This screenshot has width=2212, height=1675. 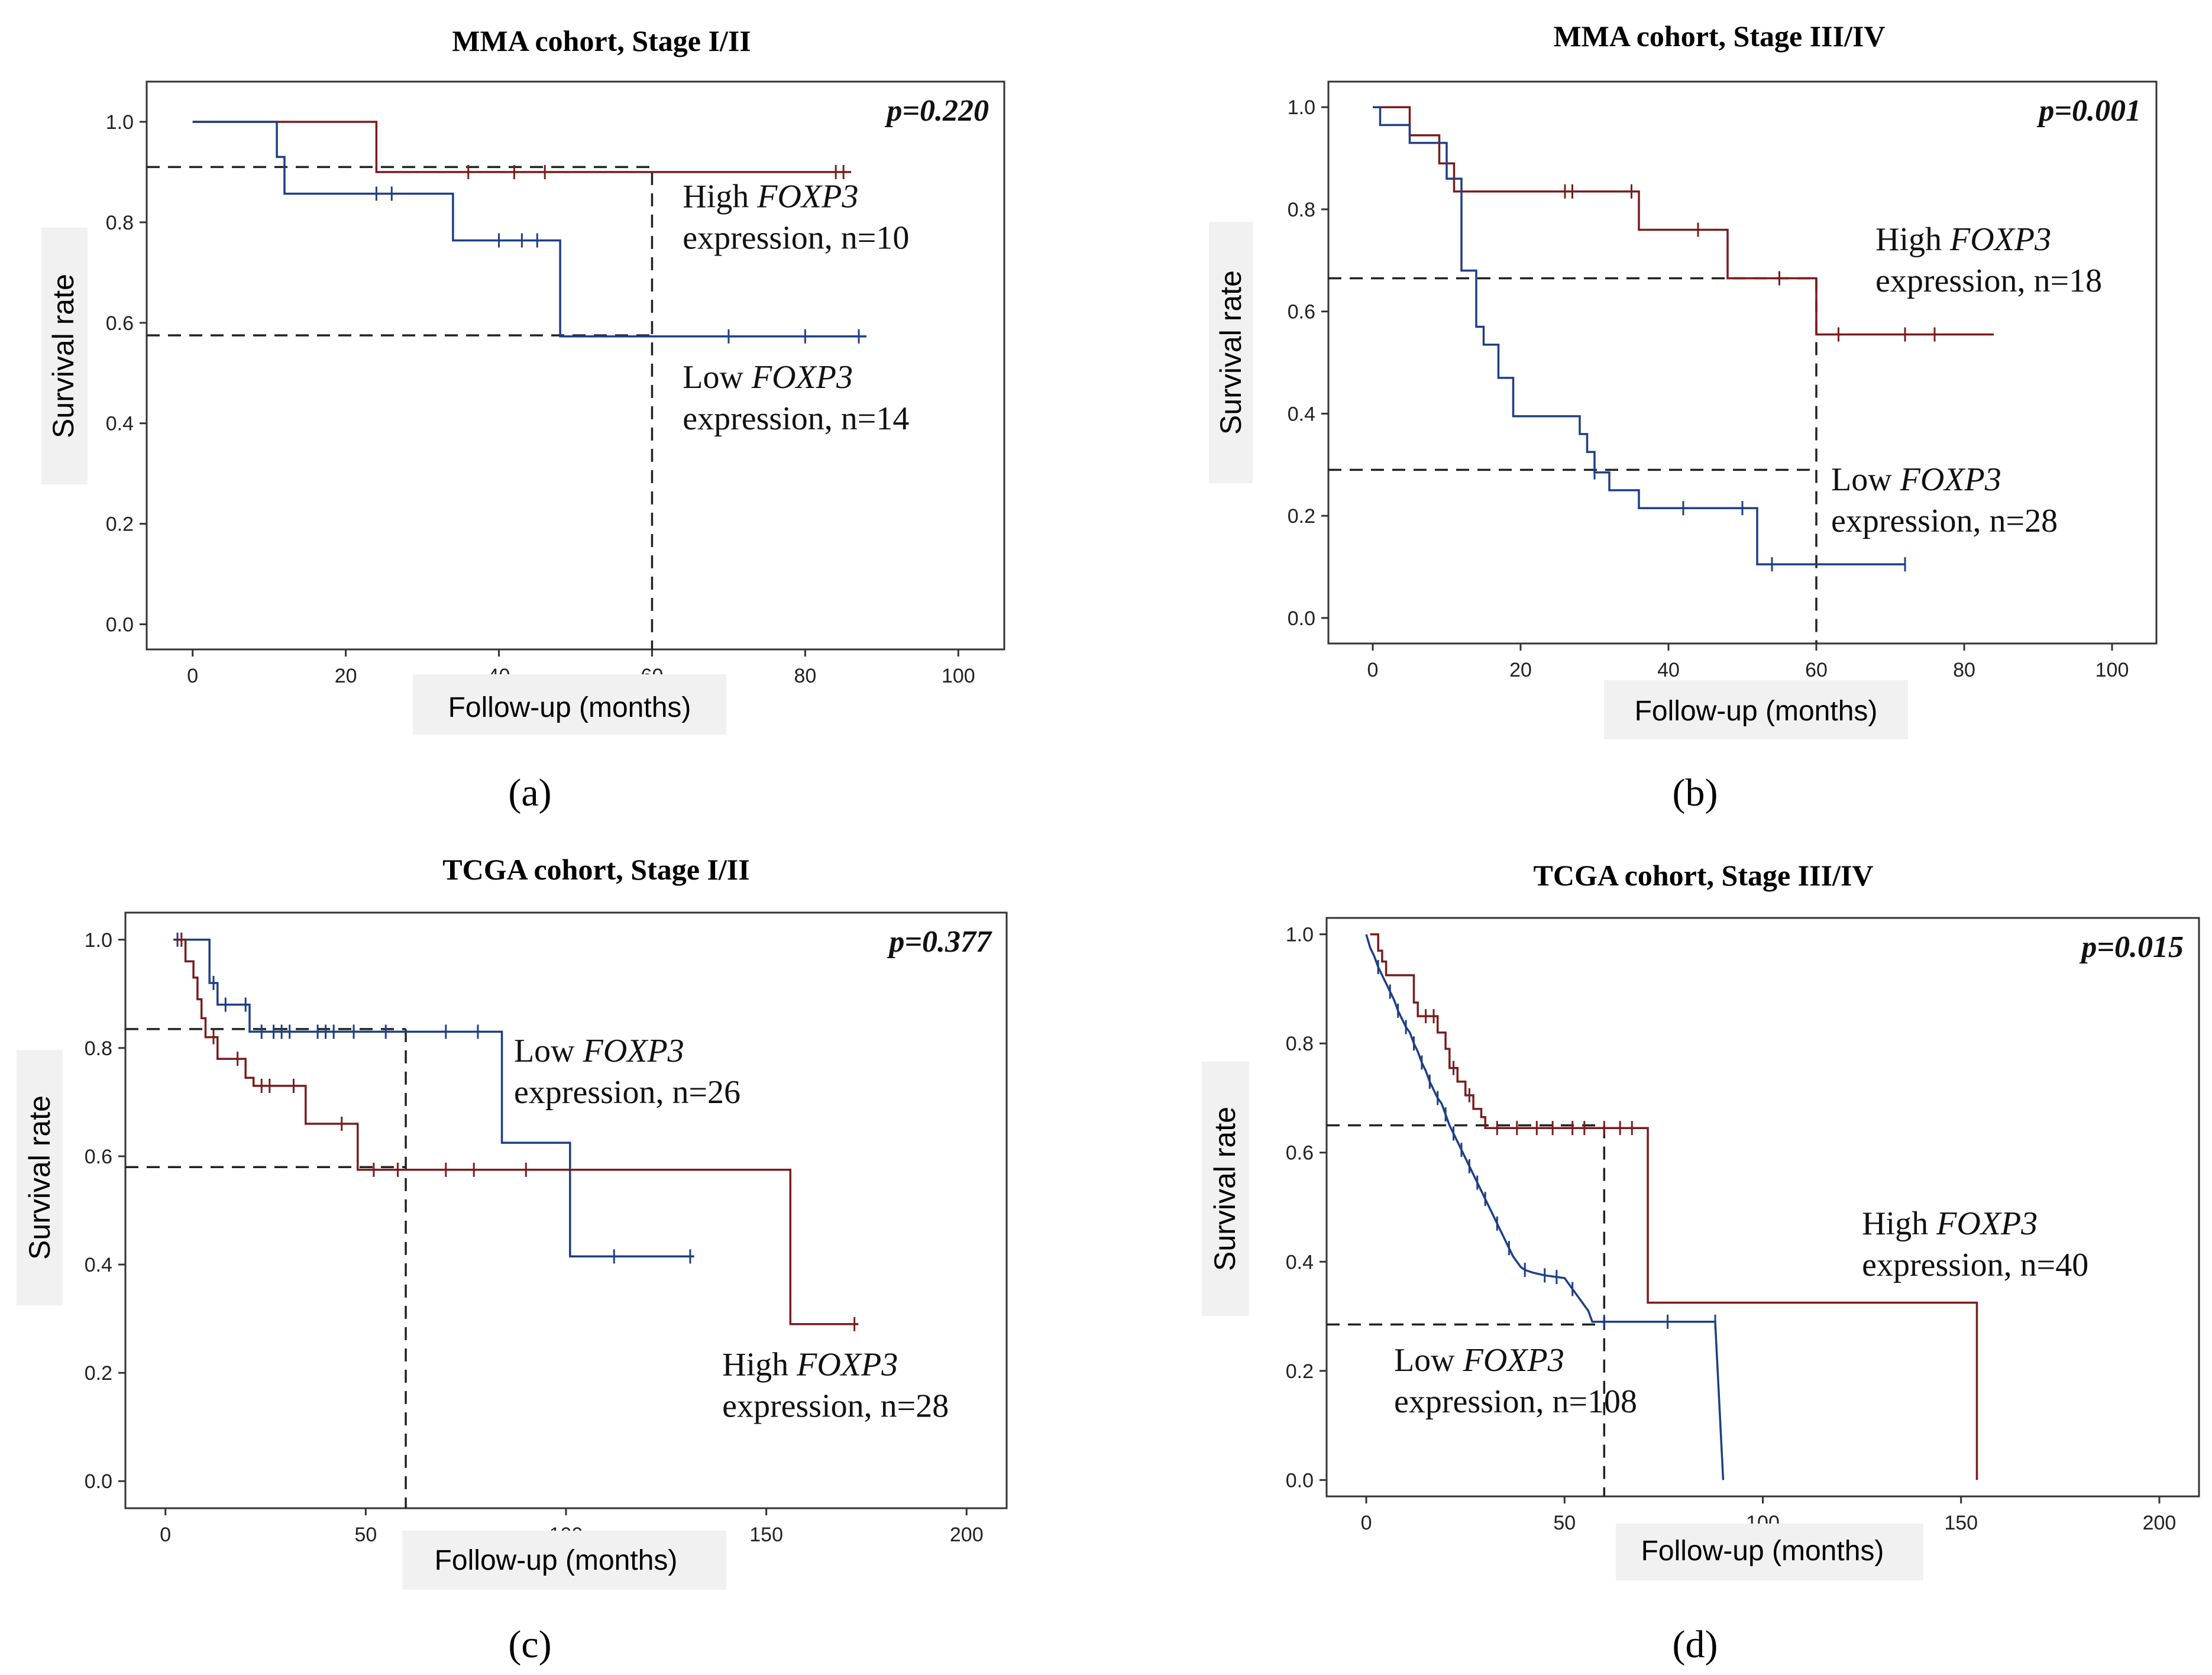 What do you see at coordinates (1366, 1523) in the screenshot?
I see `panel-d-xtick-label: 0` at bounding box center [1366, 1523].